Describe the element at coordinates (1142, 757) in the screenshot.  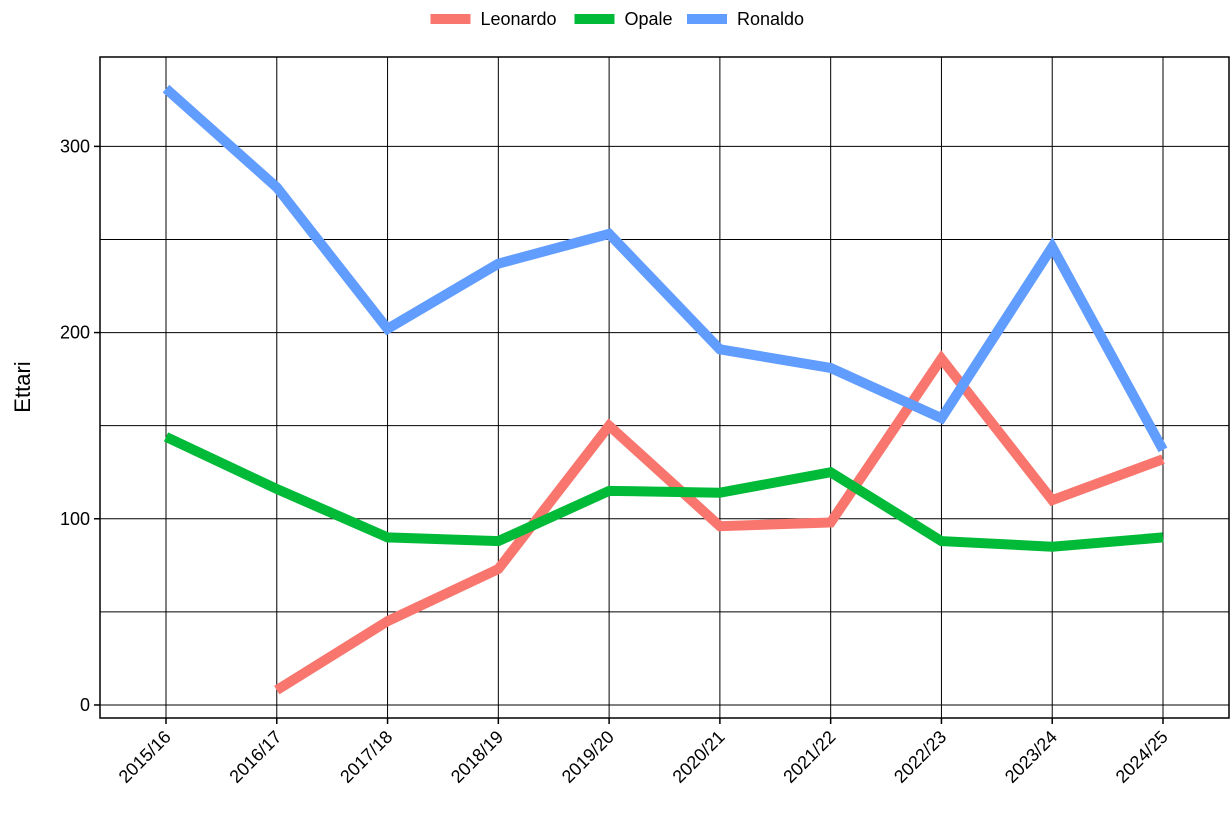
I see `x-tick-label: 2024/25` at that location.